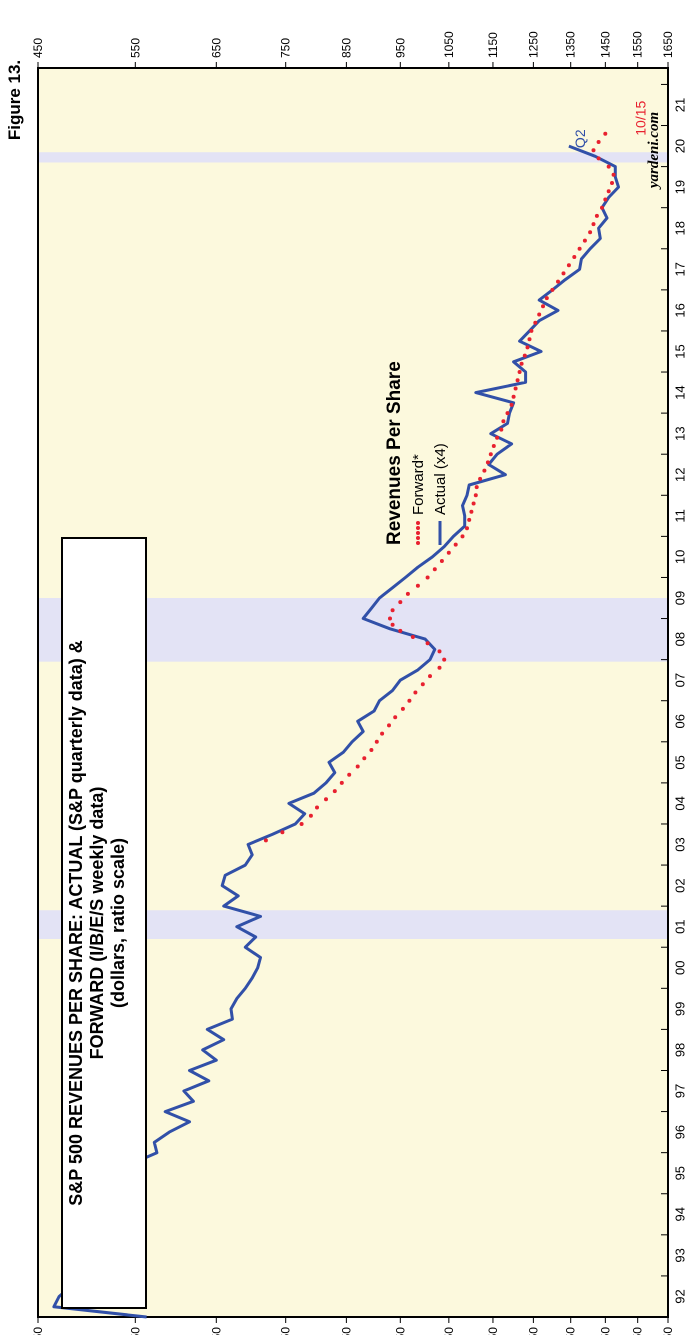 This screenshot has height=1335, width=692. Describe the element at coordinates (346, 1331) in the screenshot. I see `left-axis-tick-label: 850` at that location.